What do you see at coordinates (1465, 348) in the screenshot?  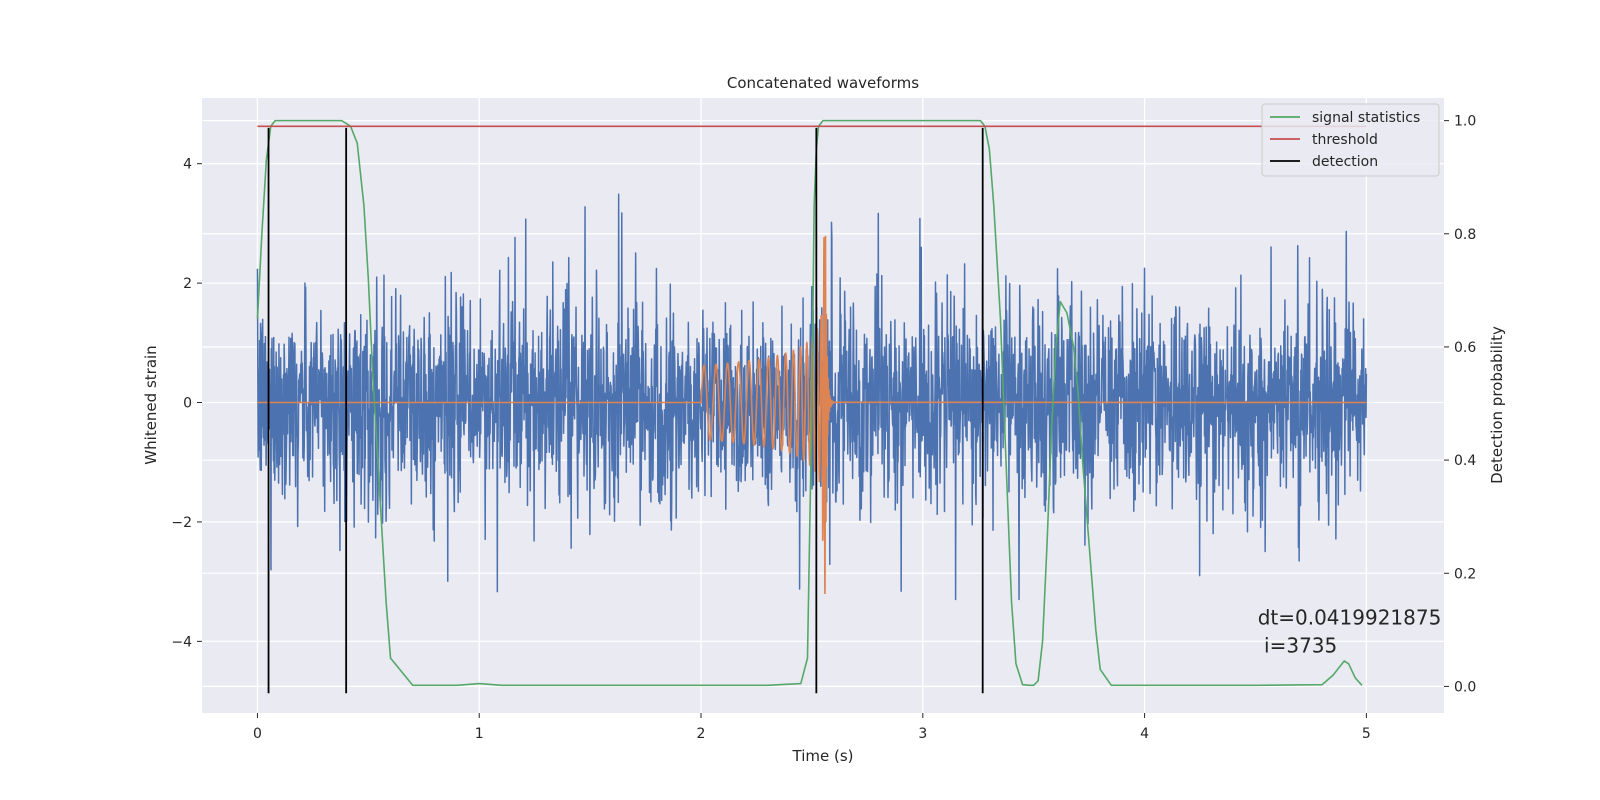 I see `y-tick-label-right: 0.6` at bounding box center [1465, 348].